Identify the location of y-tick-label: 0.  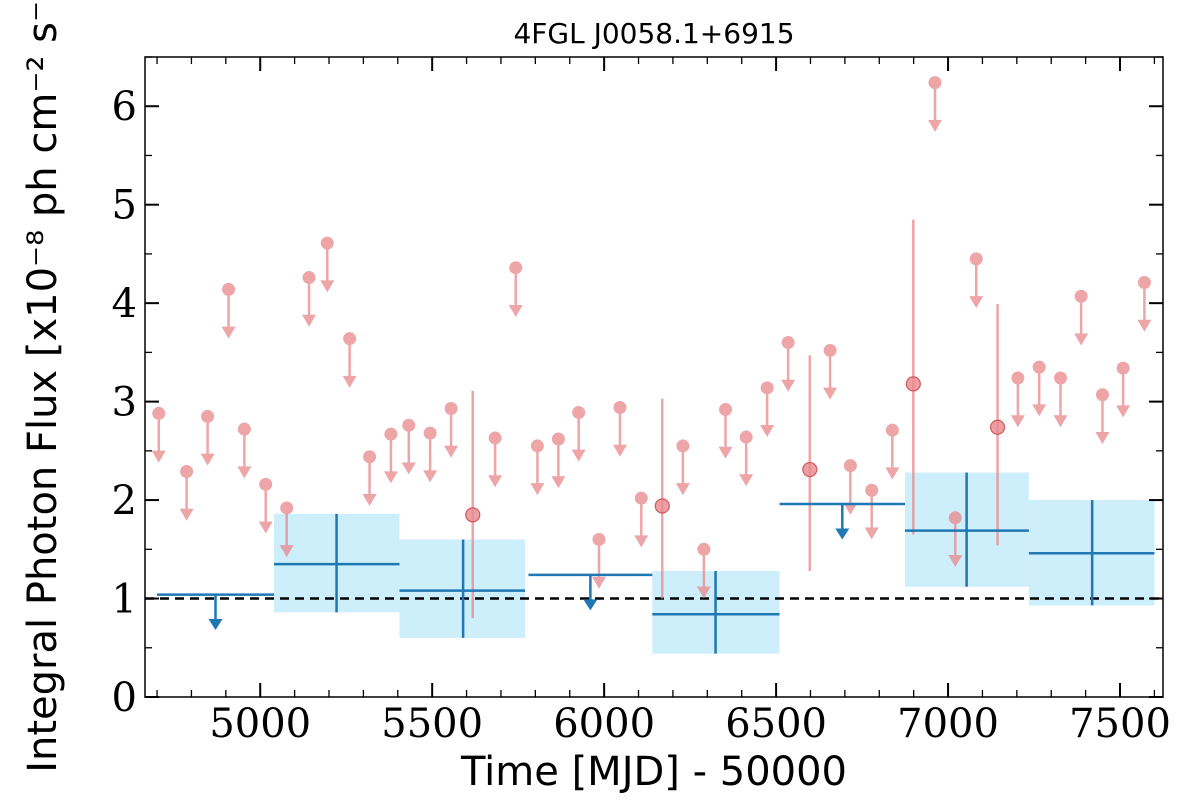
(124, 698).